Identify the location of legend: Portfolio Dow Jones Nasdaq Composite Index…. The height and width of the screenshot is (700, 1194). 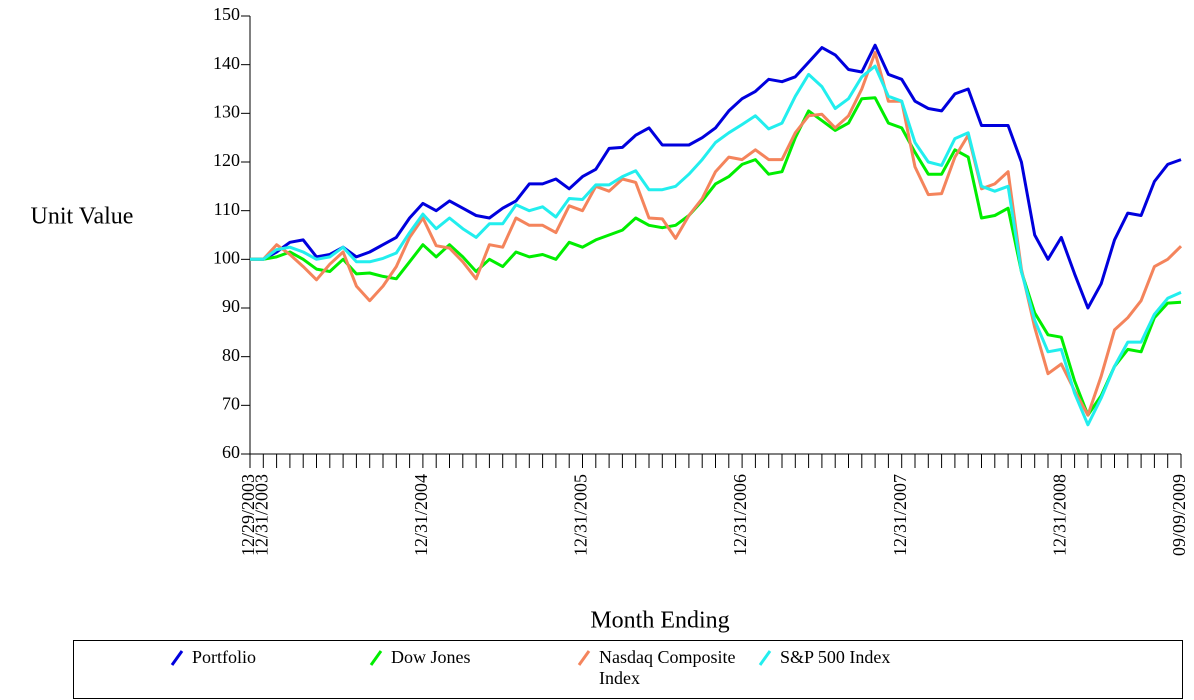
(628, 669).